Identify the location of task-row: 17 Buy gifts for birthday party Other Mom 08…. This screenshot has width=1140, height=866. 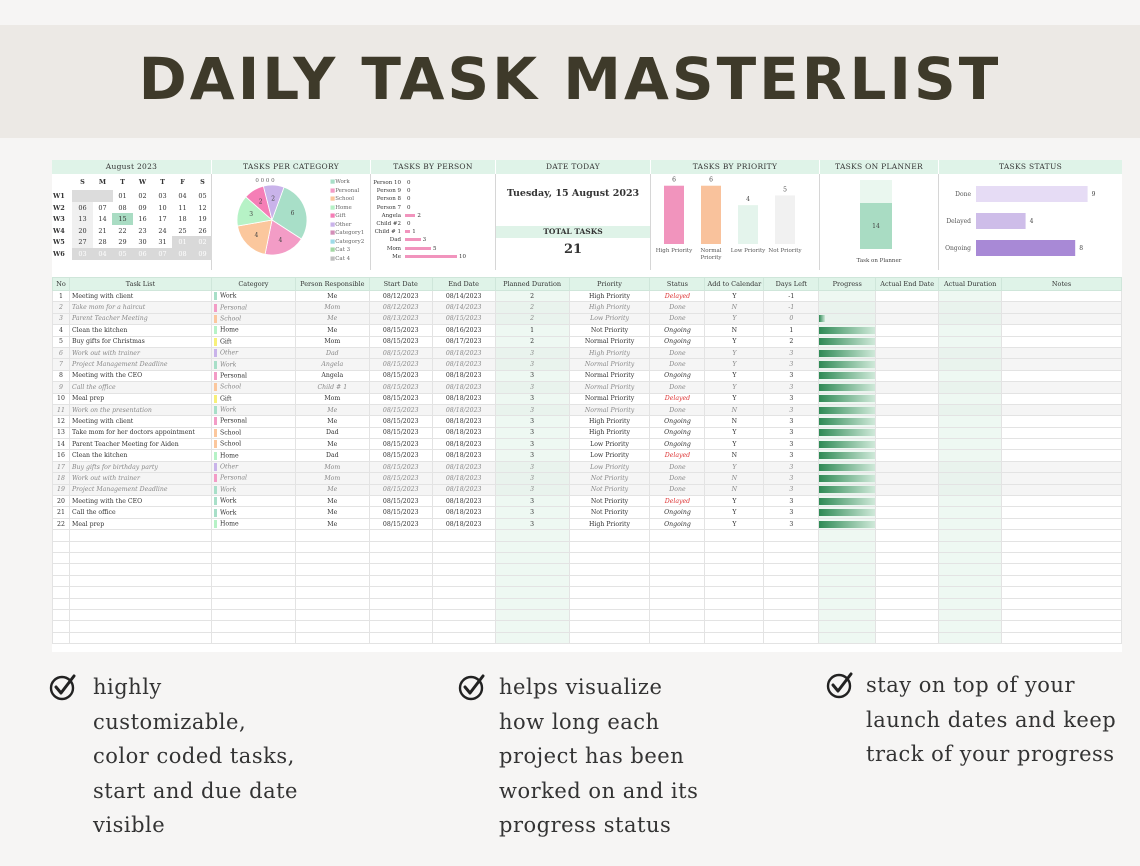
(587, 467).